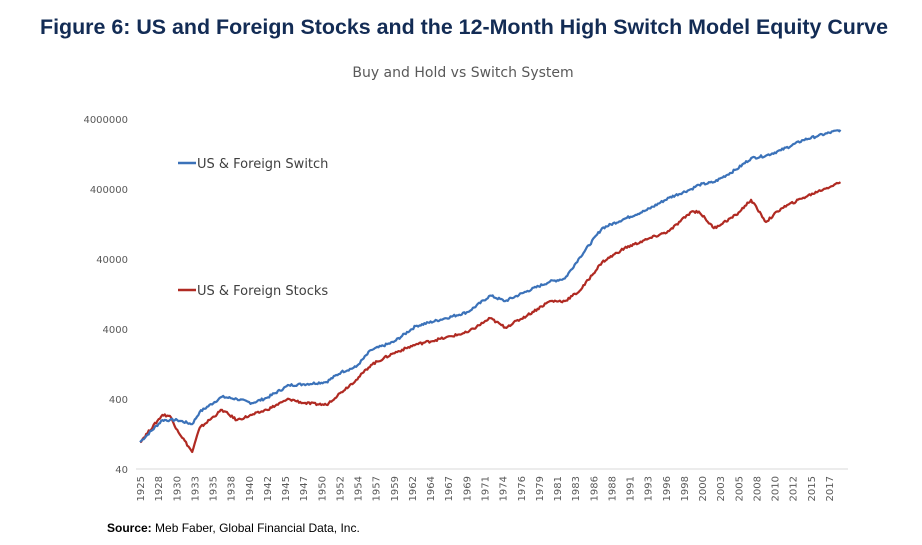  Describe the element at coordinates (649, 488) in the screenshot. I see `x-tick-label: 1993` at that location.